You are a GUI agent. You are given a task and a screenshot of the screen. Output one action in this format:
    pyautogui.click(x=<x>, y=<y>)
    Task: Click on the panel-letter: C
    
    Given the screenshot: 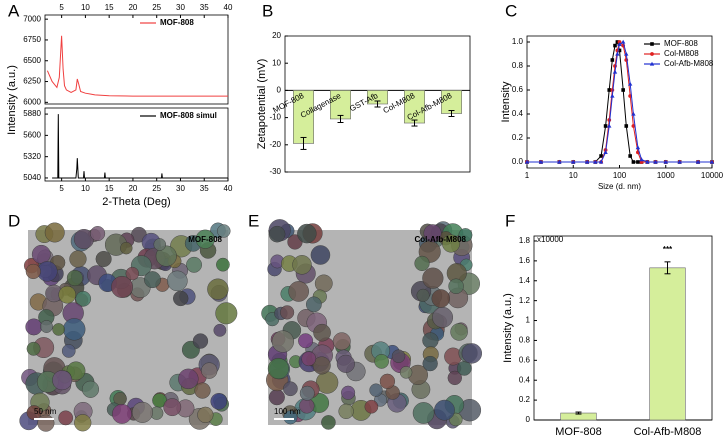 What is the action you would take?
    pyautogui.click(x=511, y=10)
    